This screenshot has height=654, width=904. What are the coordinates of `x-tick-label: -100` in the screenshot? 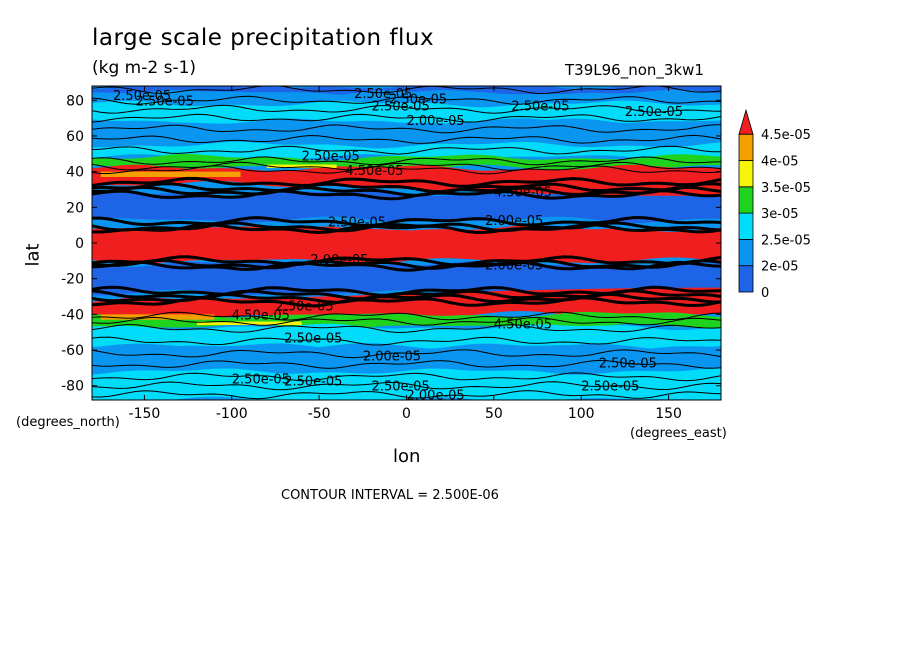 It's located at (232, 414).